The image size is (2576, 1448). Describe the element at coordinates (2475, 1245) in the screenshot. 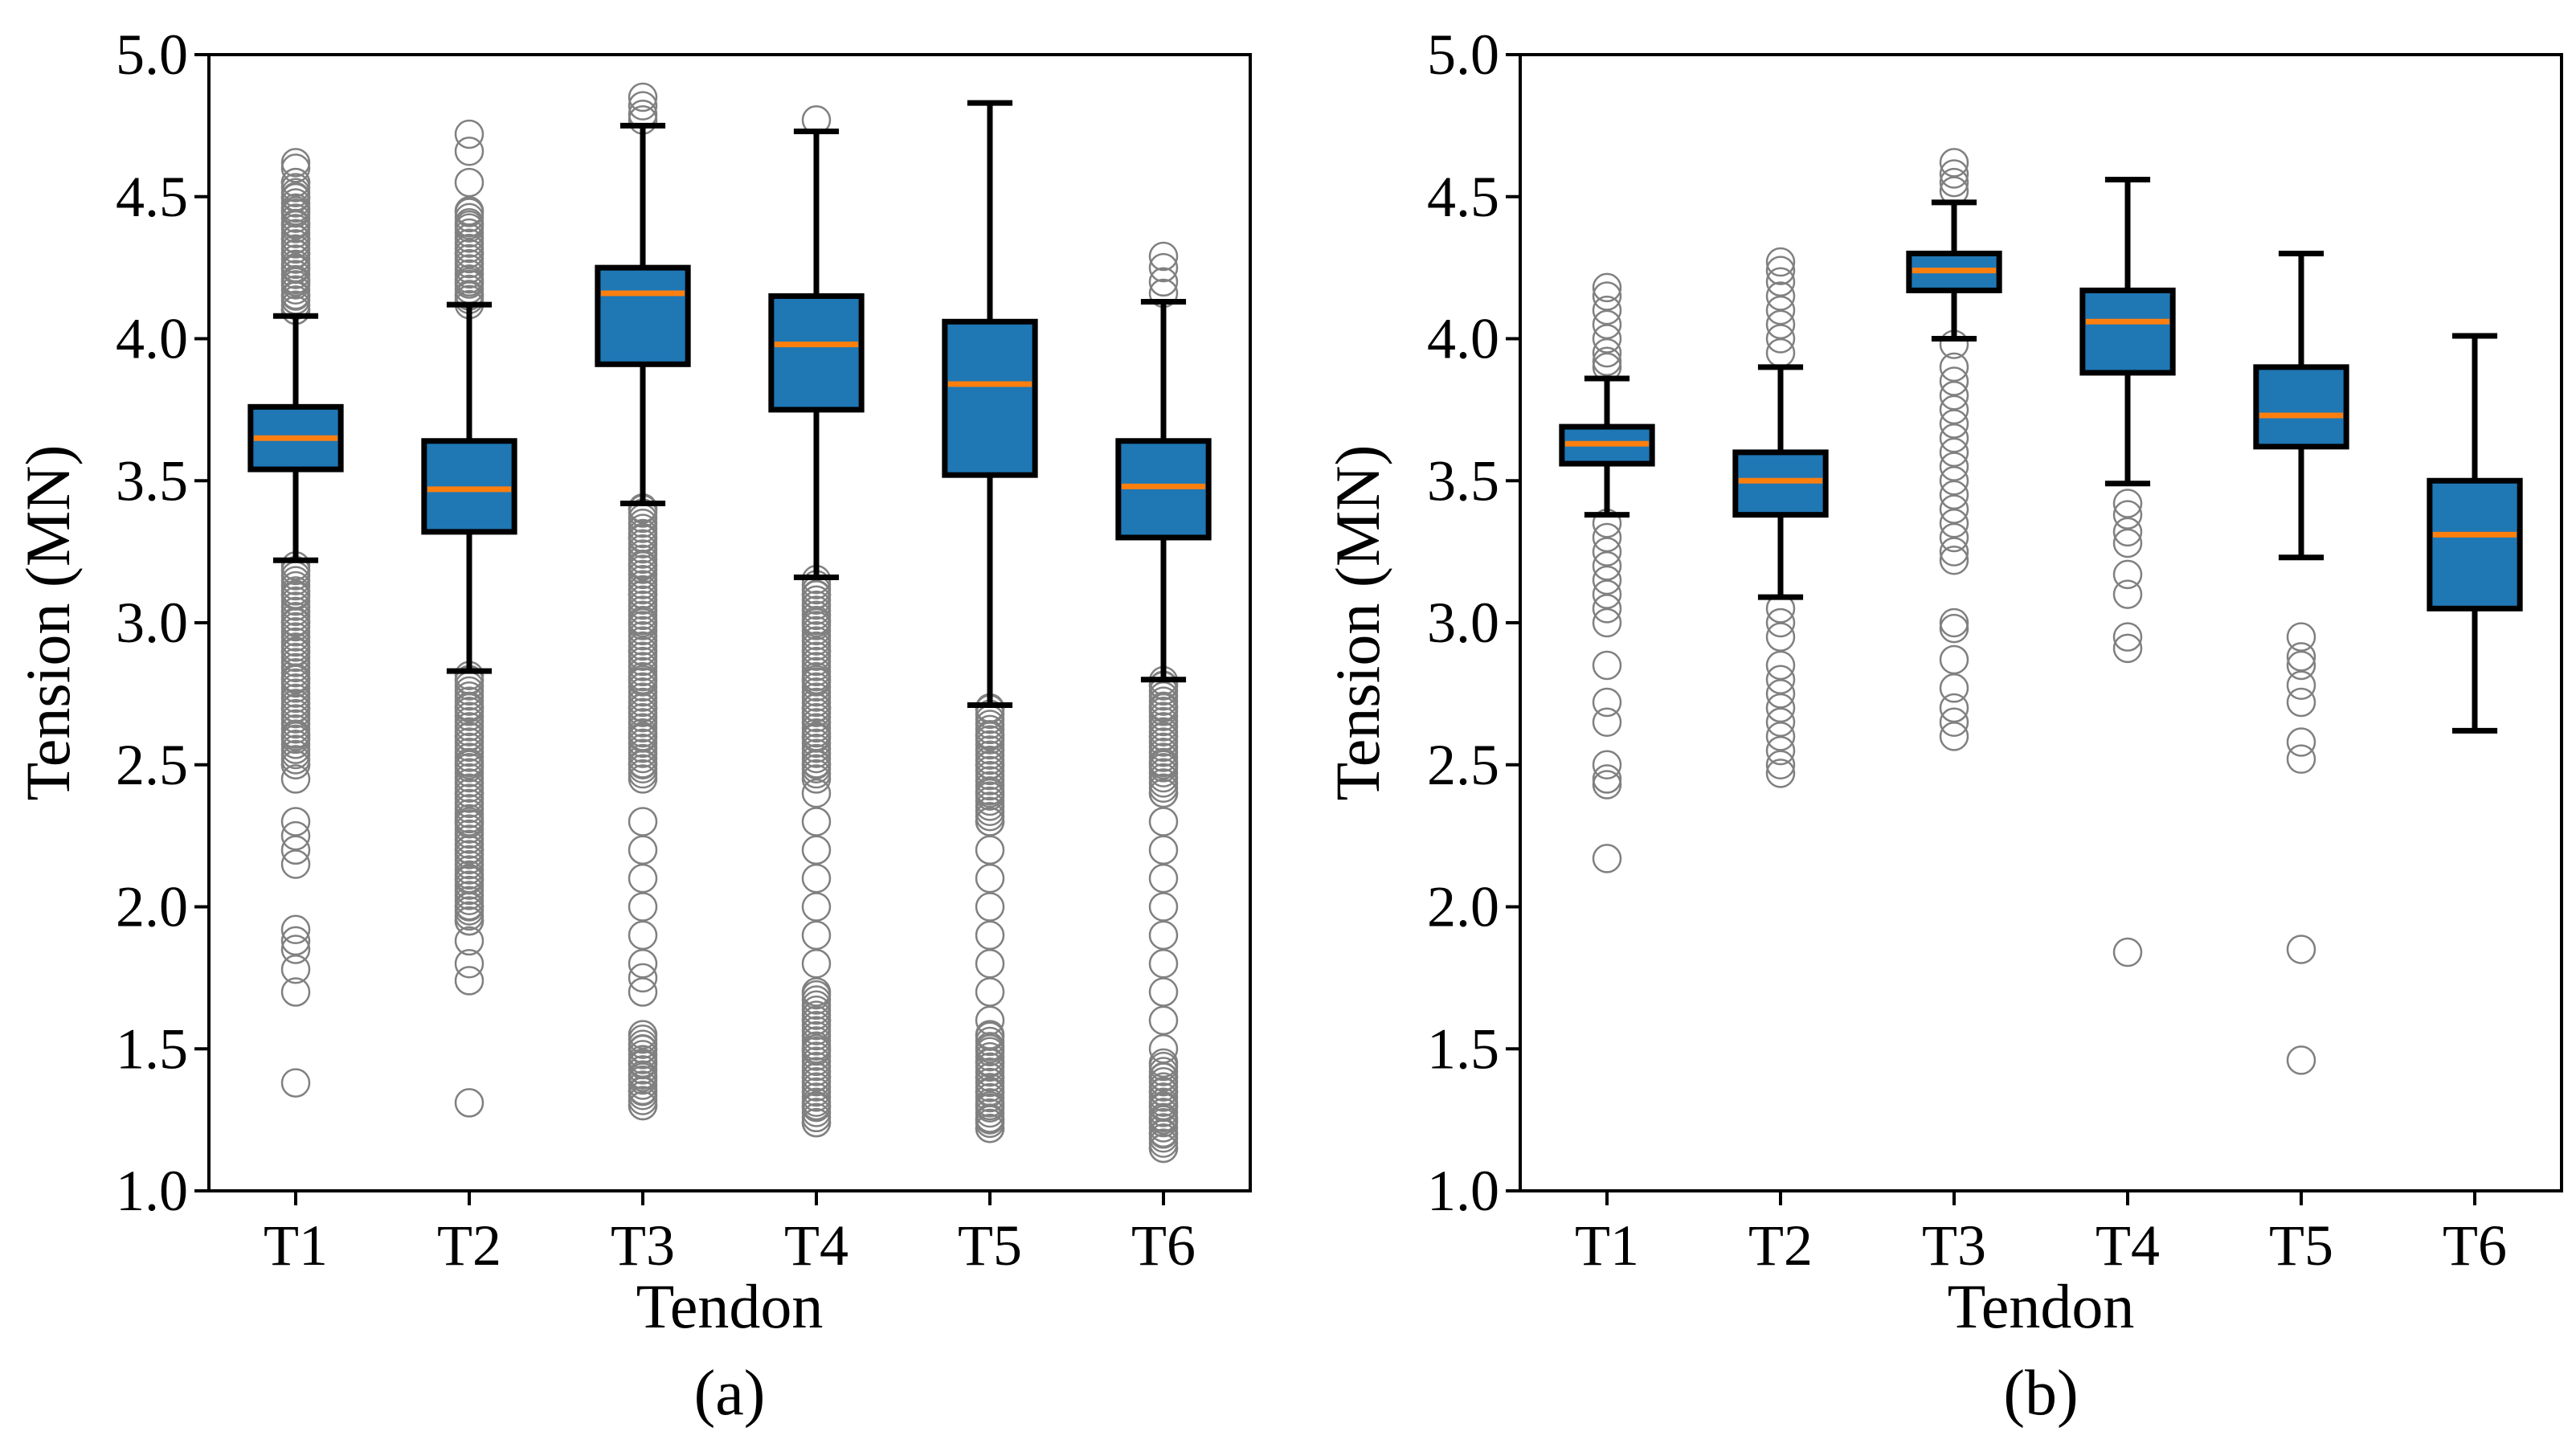

I see `x-tick-label: T6` at that location.